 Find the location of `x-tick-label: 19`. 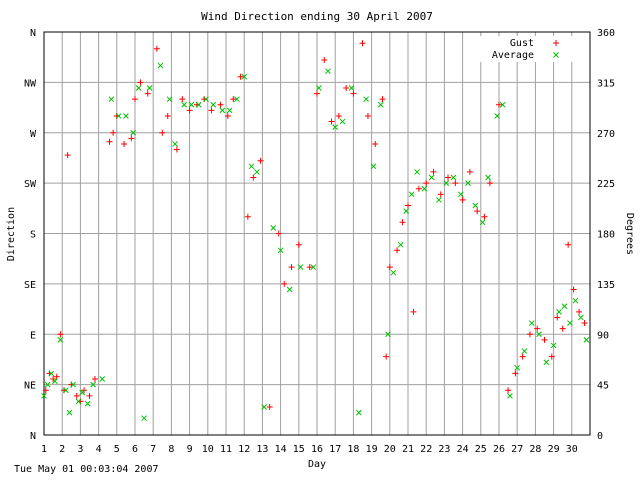

x-tick-label: 19 is located at coordinates (372, 449).